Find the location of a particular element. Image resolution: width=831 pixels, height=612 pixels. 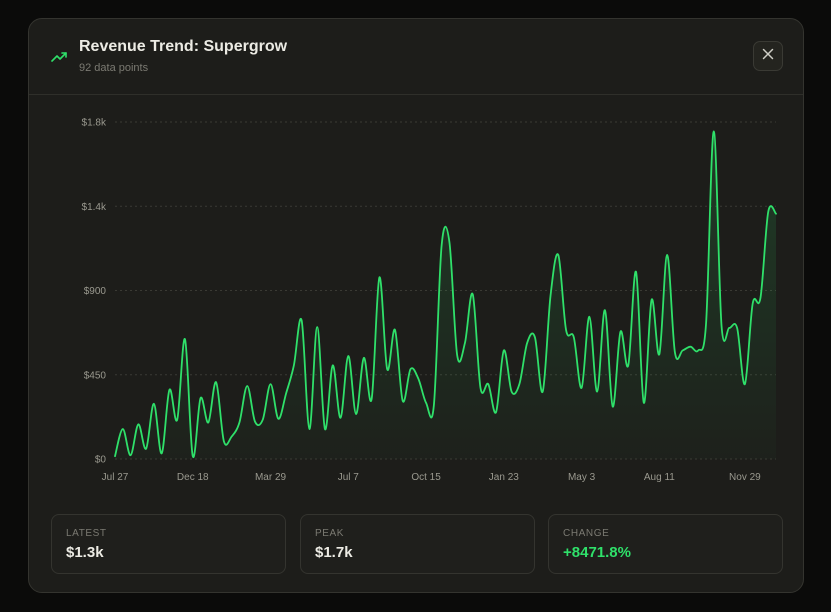

x-tick-label: Nov 29 is located at coordinates (745, 477).